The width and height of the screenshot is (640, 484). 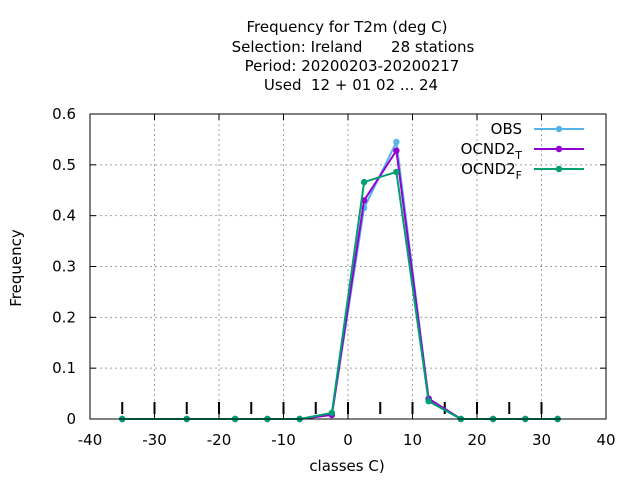 What do you see at coordinates (346, 466) in the screenshot?
I see `x-axis-label: classes C)` at bounding box center [346, 466].